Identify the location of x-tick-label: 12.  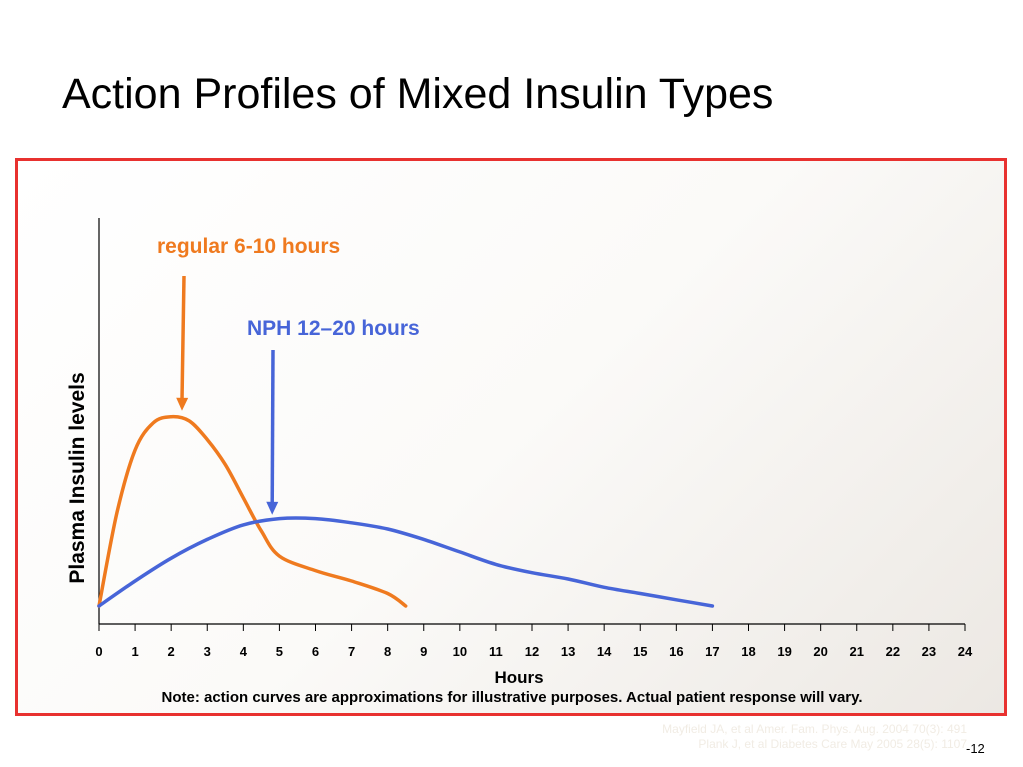
(532, 651).